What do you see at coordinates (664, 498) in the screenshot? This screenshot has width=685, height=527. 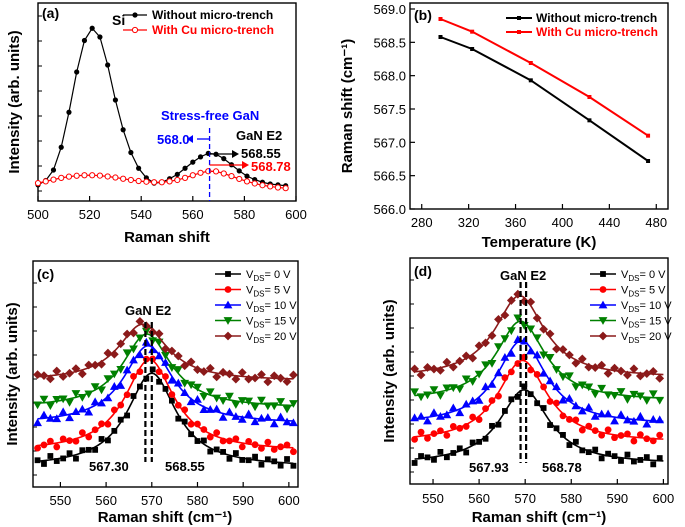 I see `panel-d-xtick-label: 600` at bounding box center [664, 498].